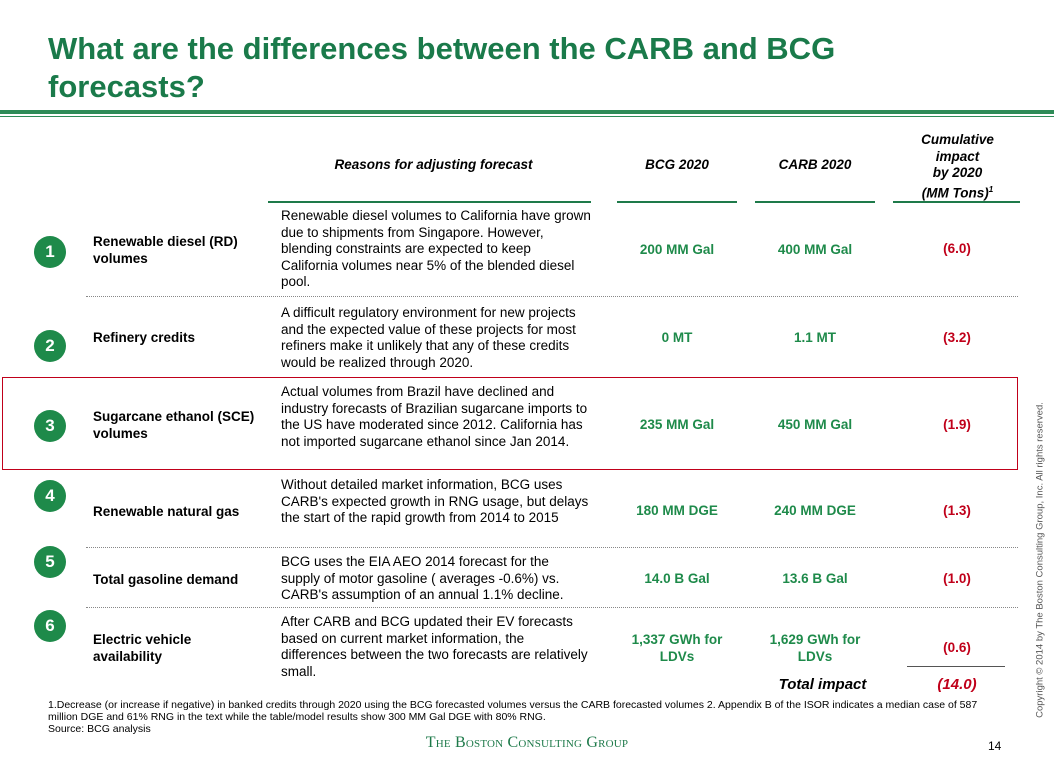 The width and height of the screenshot is (1054, 782). Describe the element at coordinates (957, 156) in the screenshot. I see `header-impact-line2: impact` at that location.